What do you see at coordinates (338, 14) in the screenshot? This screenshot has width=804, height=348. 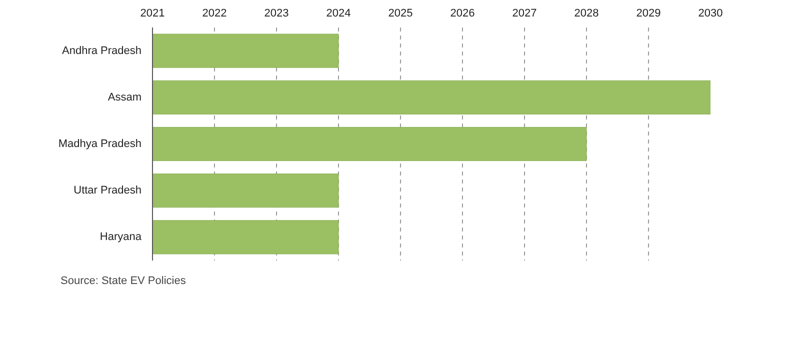 I see `x-tick-label: 2024` at bounding box center [338, 14].